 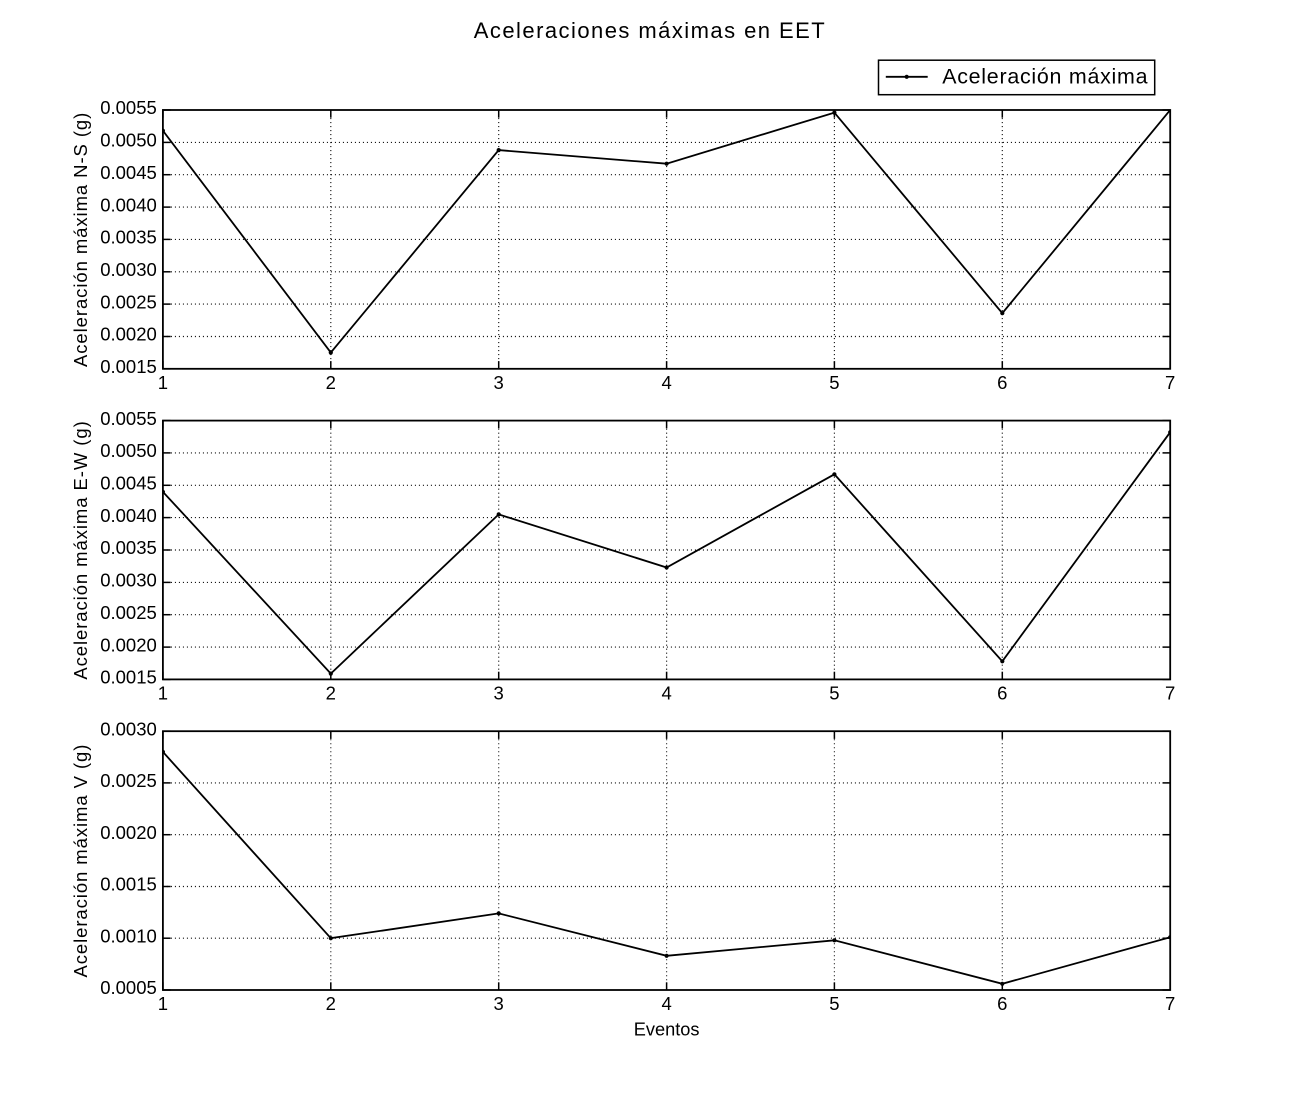 What do you see at coordinates (650, 30) in the screenshot?
I see `svg-text: Aceleraciones máximas en EET` at bounding box center [650, 30].